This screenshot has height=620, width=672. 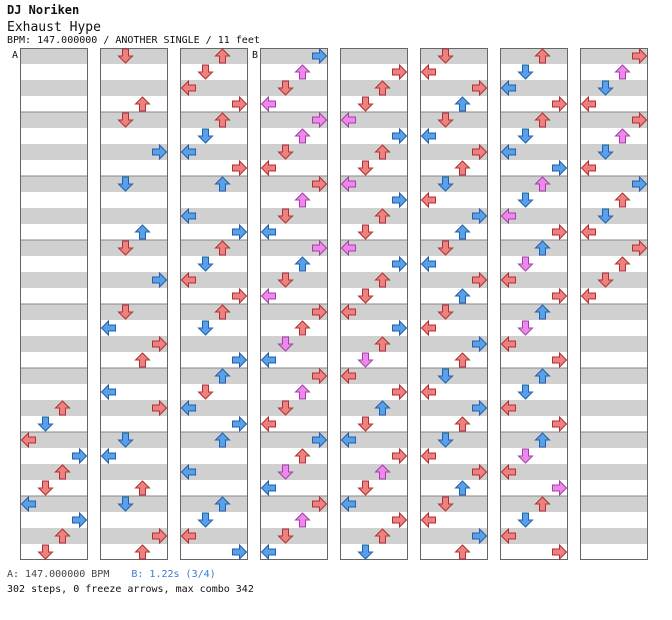 What do you see at coordinates (15, 55) in the screenshot?
I see `segment-label: A` at bounding box center [15, 55].